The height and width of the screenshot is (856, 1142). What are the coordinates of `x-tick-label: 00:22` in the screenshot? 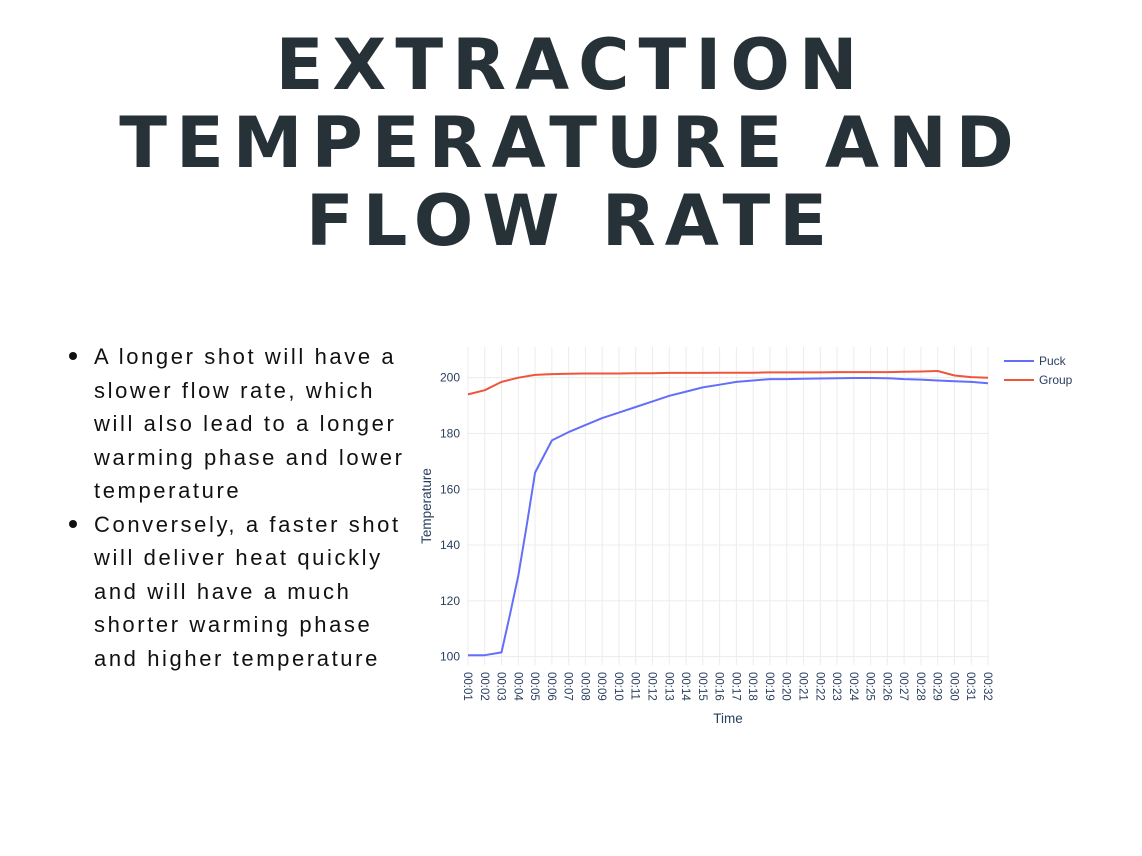 It's located at (819, 686).